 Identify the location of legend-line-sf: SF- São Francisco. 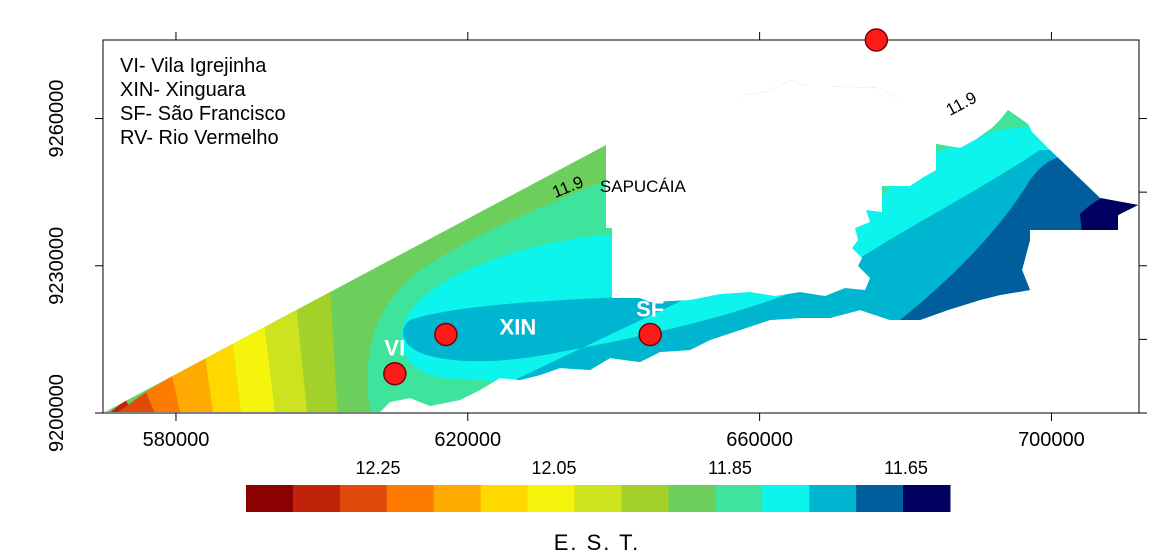
(203, 114).